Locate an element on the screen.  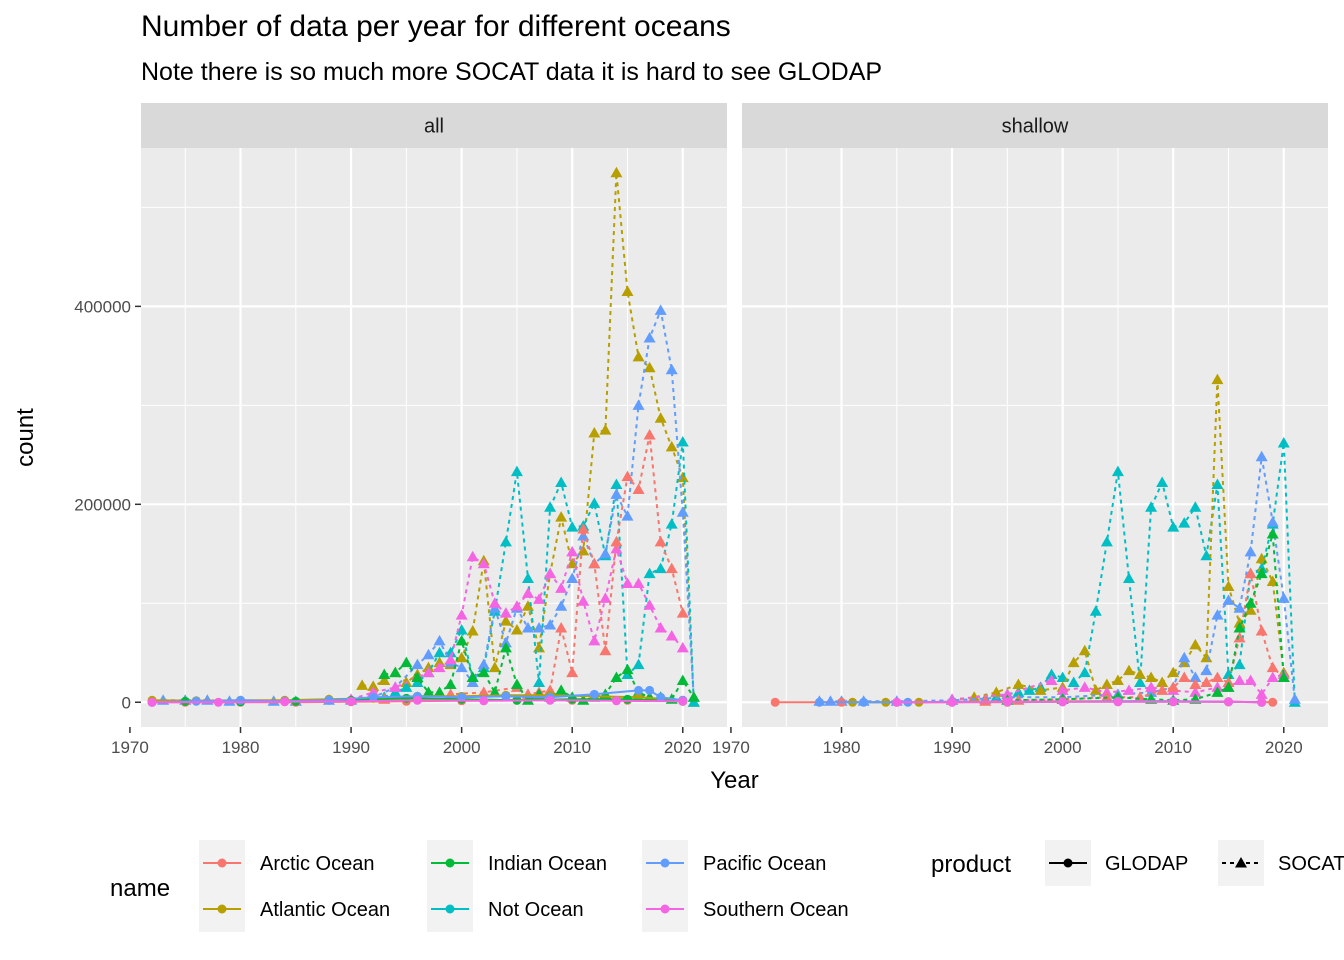
facet-strip-all is located at coordinates (434, 125).